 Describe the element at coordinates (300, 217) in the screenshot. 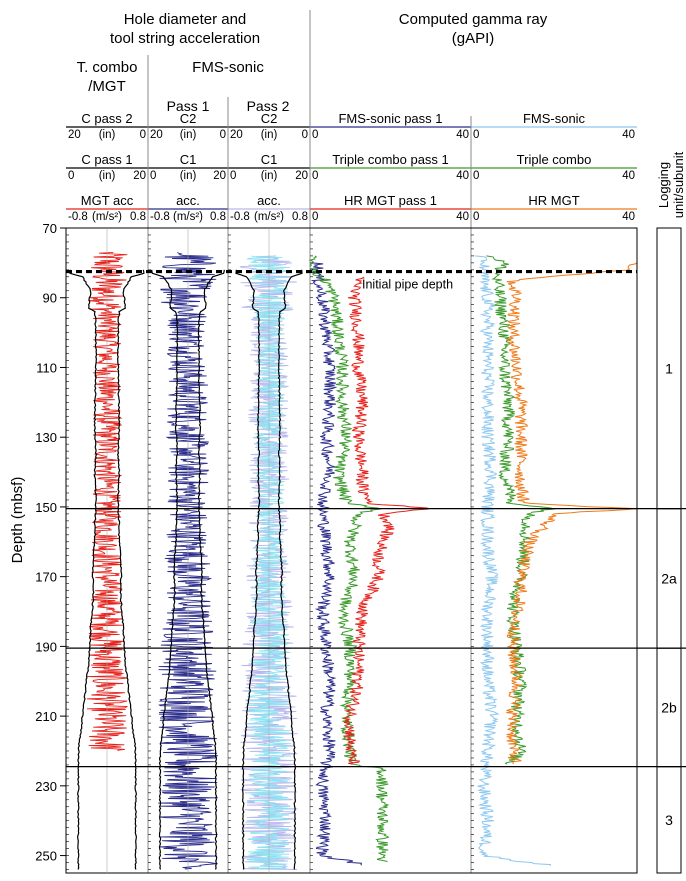

I see `scale-right-t3-2: 0.8` at that location.